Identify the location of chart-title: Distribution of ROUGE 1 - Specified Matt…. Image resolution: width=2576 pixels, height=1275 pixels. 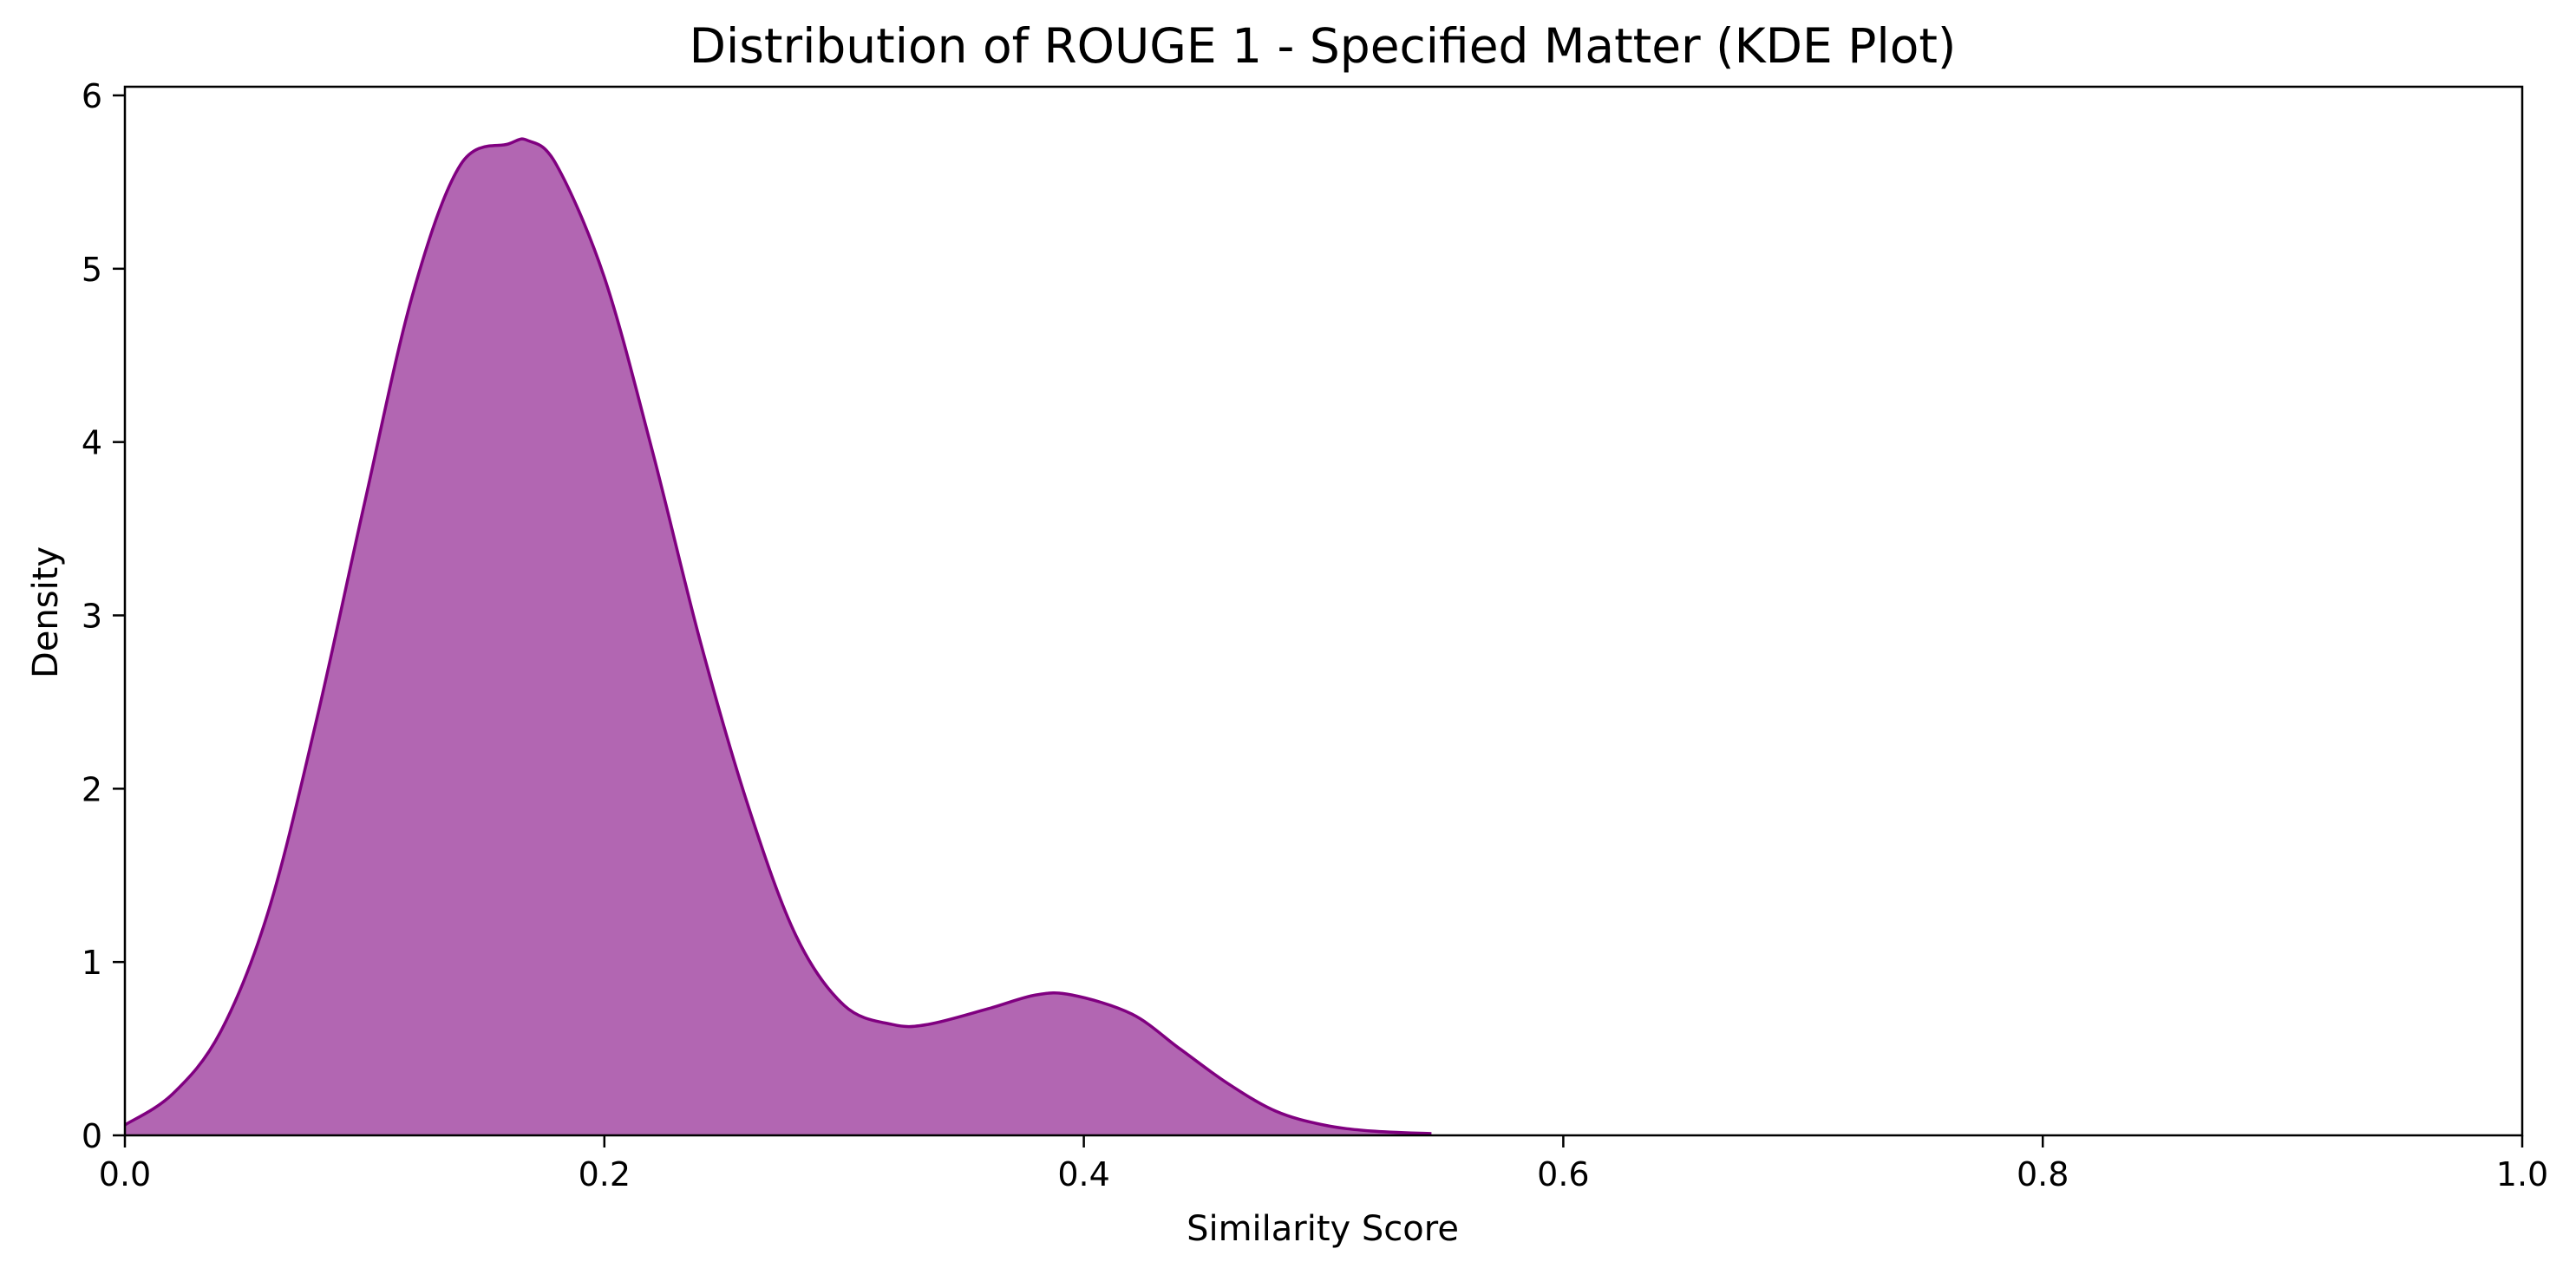
(1323, 46).